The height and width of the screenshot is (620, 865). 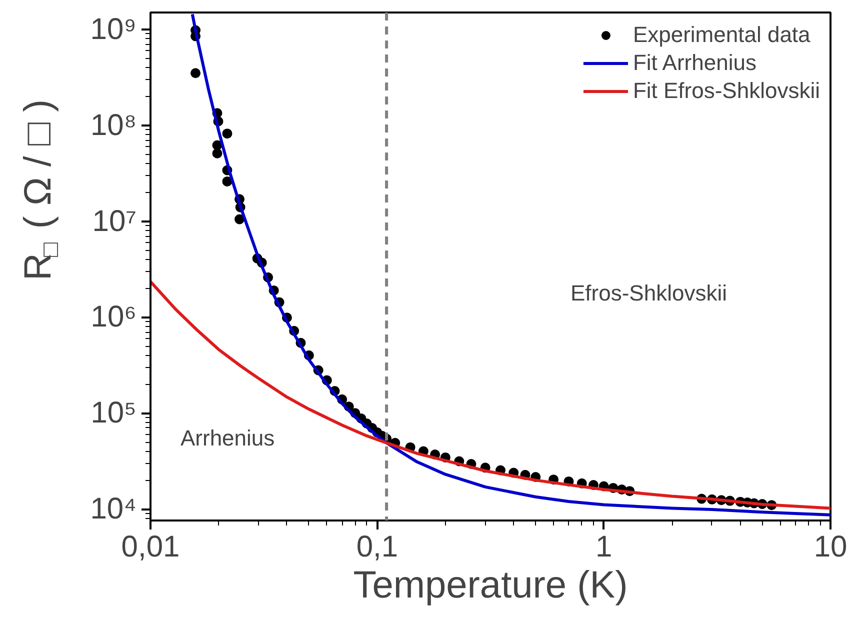 I want to click on x-tick-label: 1, so click(x=603, y=547).